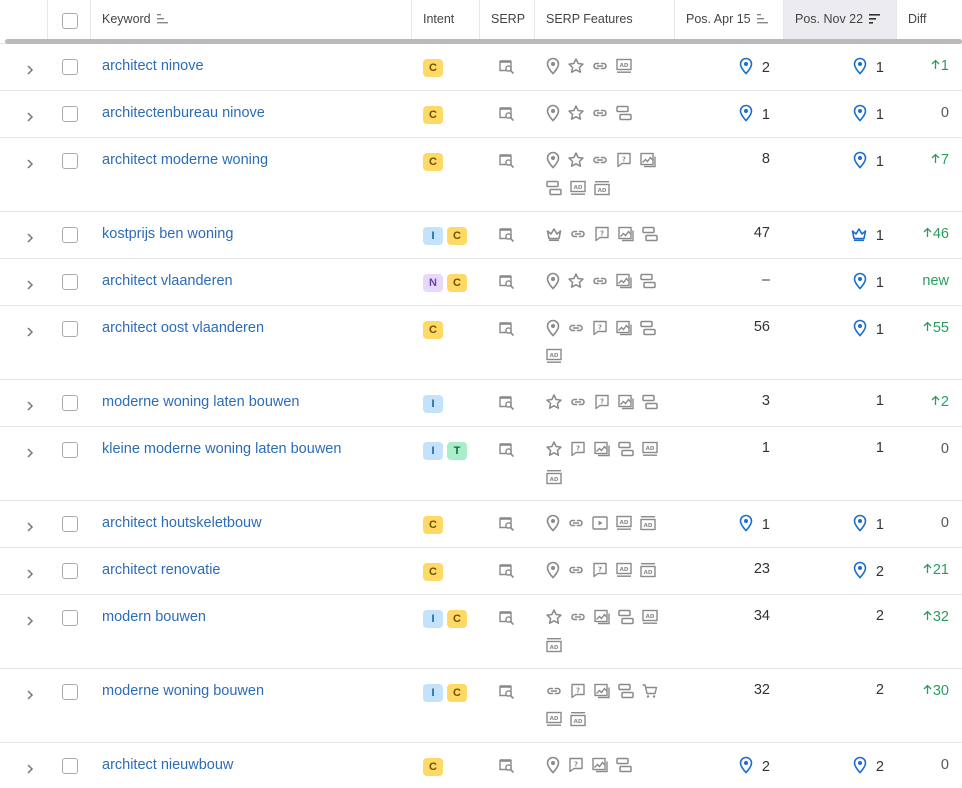  Describe the element at coordinates (167, 281) in the screenshot. I see `keyword-link: architect vlaanderen` at that location.